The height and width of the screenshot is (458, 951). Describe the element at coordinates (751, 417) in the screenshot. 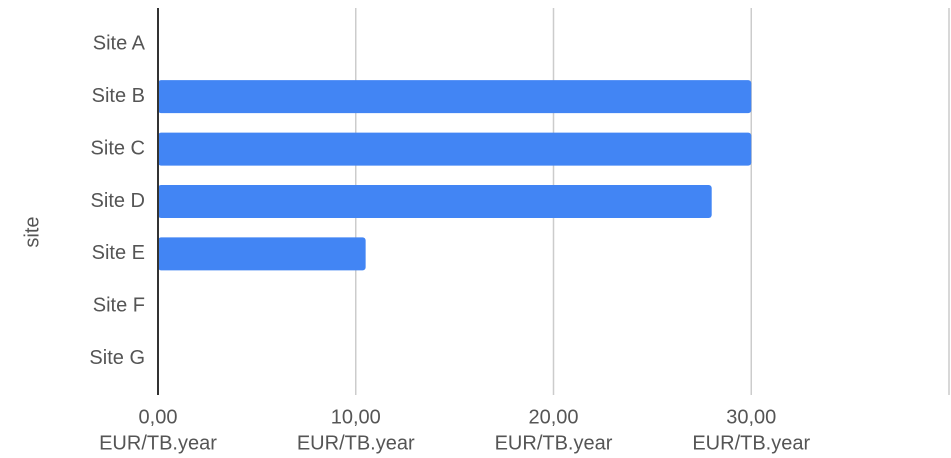

I see `x-tick-label: 30,00` at that location.